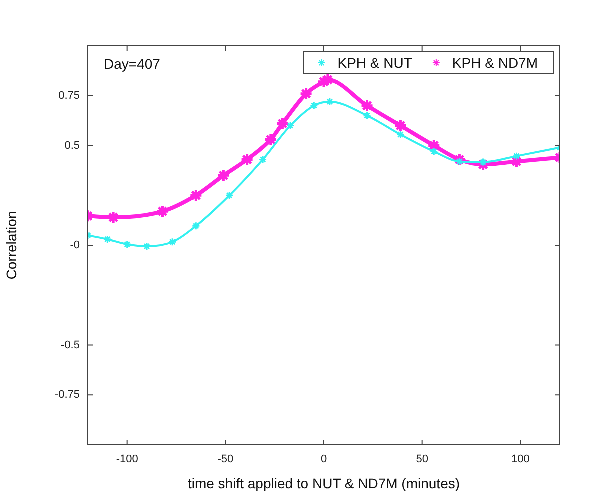 The width and height of the screenshot is (612, 497). What do you see at coordinates (324, 483) in the screenshot?
I see `x-axis-title: time shift applied to NUT & ND7M (minutes)` at bounding box center [324, 483].